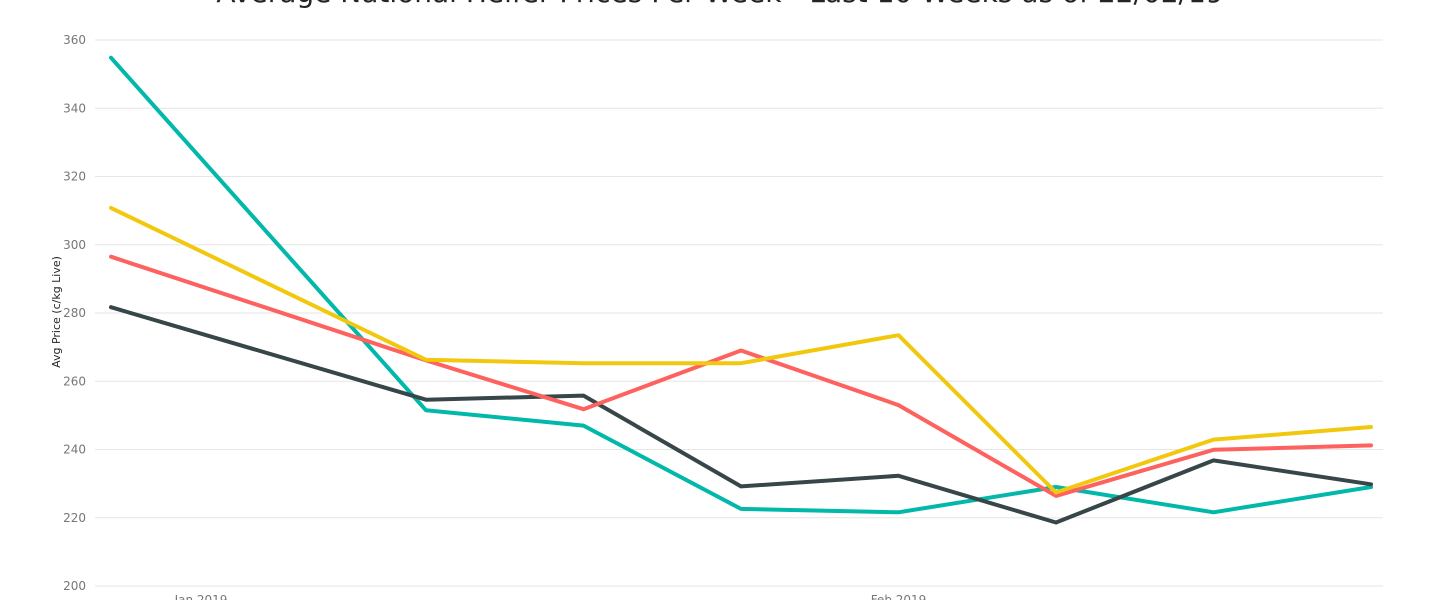 This screenshot has height=600, width=1440. I want to click on y-tick-label: 220, so click(74, 518).